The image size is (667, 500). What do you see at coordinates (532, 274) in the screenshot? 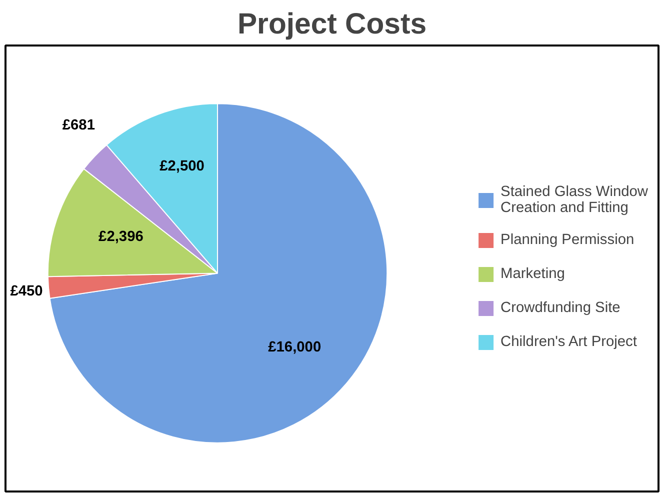
I see `legend-label: Marketing` at bounding box center [532, 274].